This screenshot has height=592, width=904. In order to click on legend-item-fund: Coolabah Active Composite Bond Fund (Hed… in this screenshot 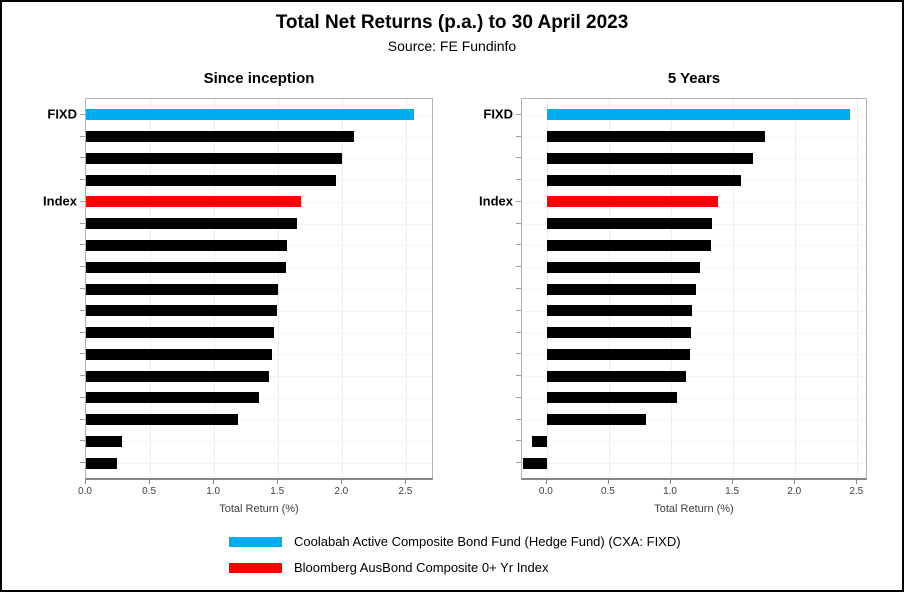, I will do `click(455, 541)`.